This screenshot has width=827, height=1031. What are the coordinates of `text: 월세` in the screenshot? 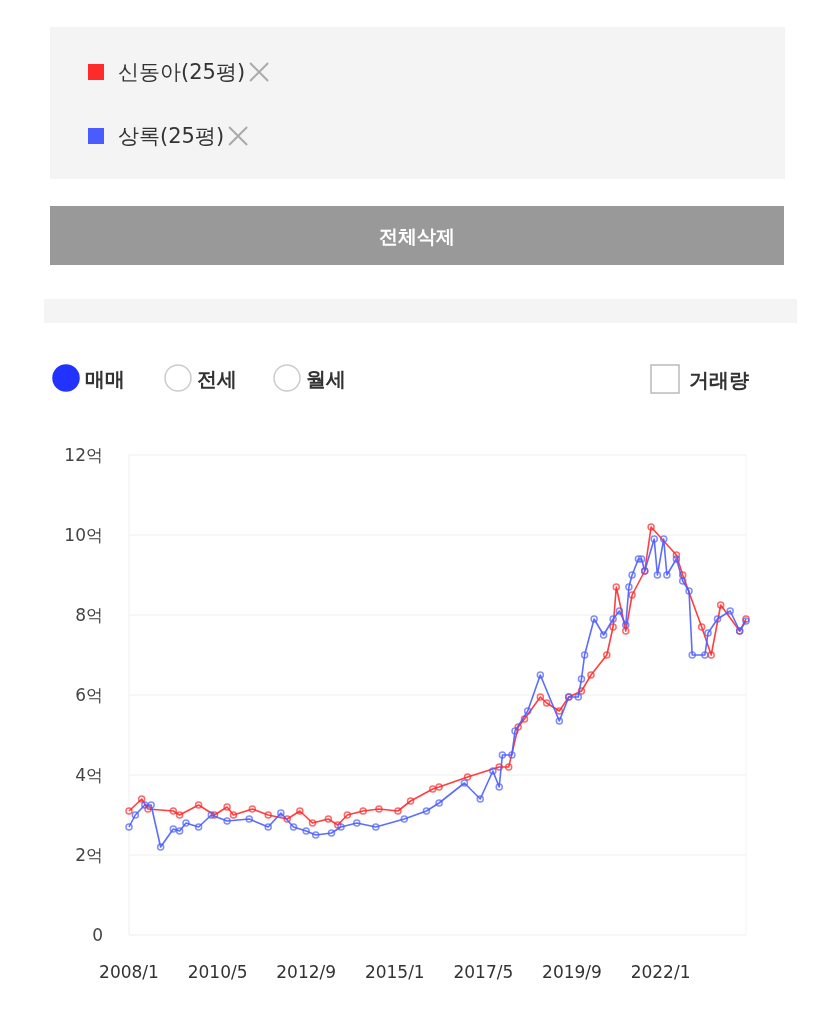 It's located at (326, 379).